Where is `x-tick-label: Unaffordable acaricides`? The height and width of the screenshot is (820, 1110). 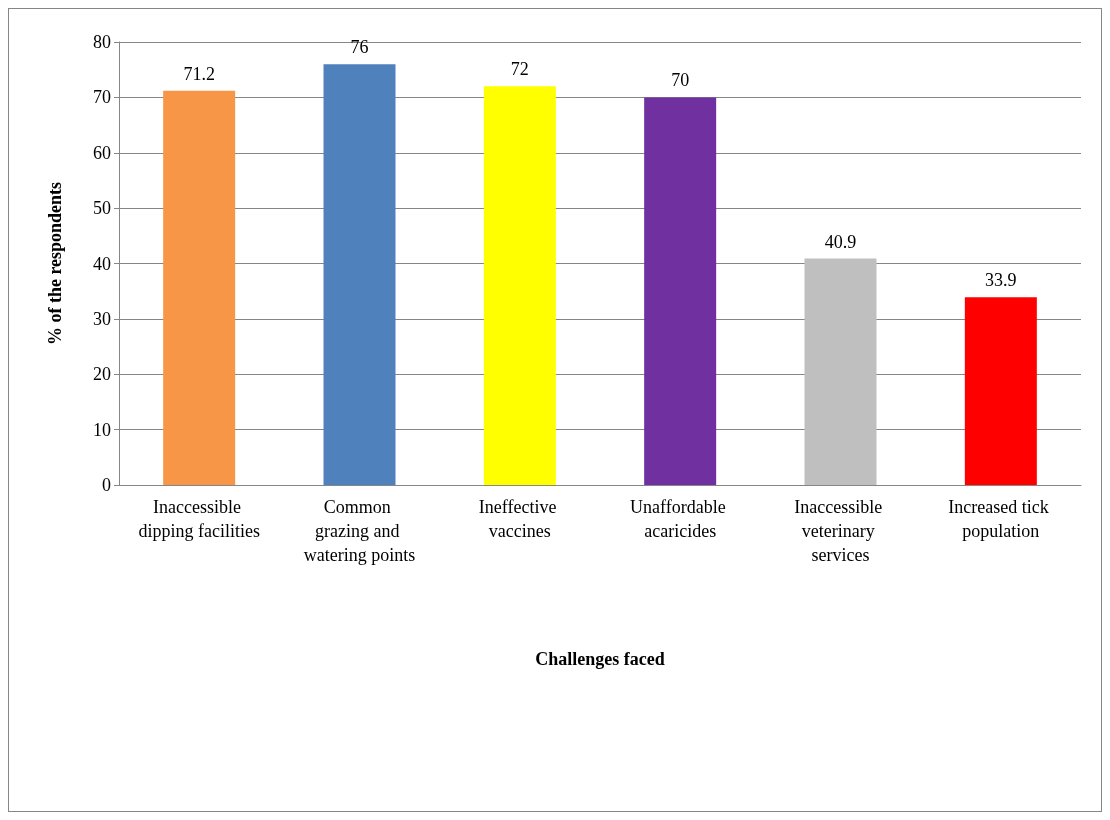 x-tick-label: Unaffordable acaricides is located at coordinates (680, 519).